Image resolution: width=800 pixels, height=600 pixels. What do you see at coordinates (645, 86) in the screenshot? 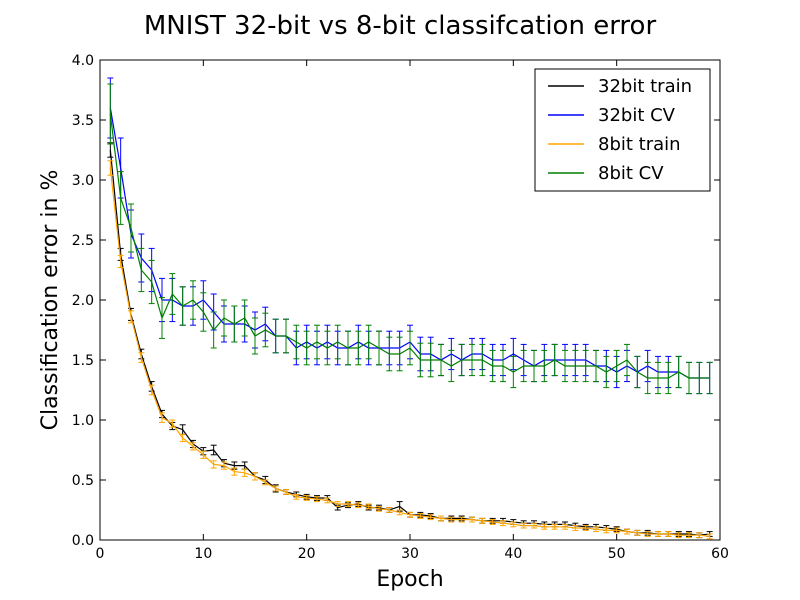
I see `legend-label-32bit-train: 32bit train` at bounding box center [645, 86].